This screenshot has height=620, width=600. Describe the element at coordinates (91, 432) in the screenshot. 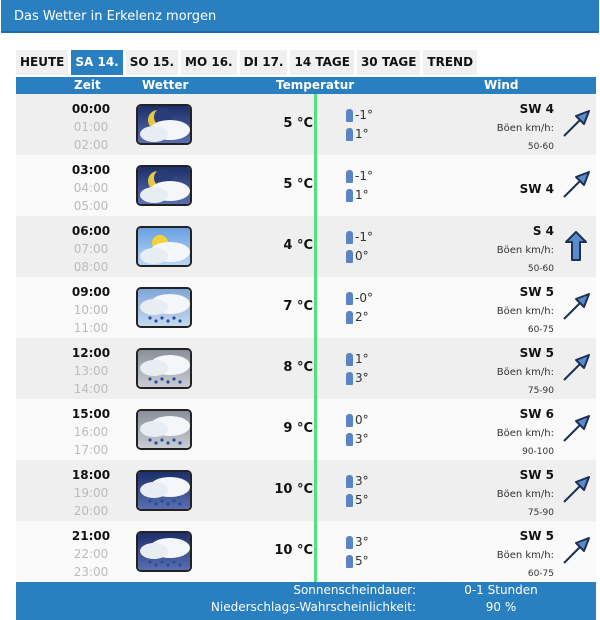

I see `time-slots: 15:00 16:00 17:00` at that location.